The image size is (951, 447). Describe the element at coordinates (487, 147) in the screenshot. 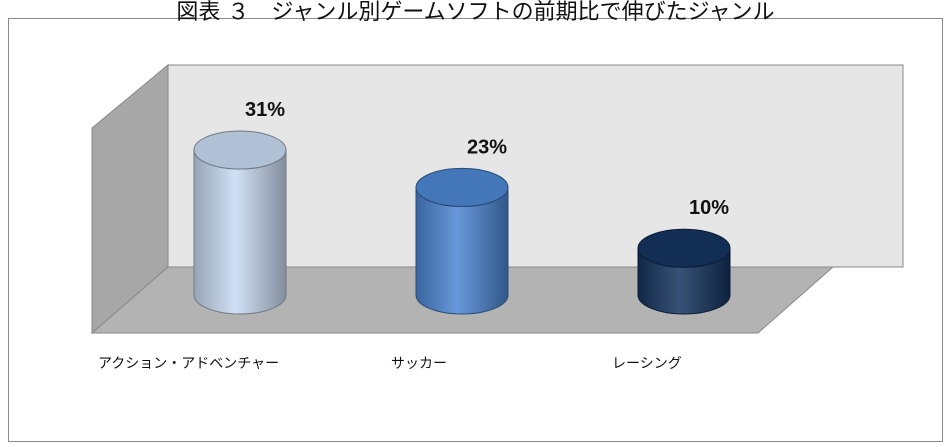

I see `value-label-2: 23%` at that location.